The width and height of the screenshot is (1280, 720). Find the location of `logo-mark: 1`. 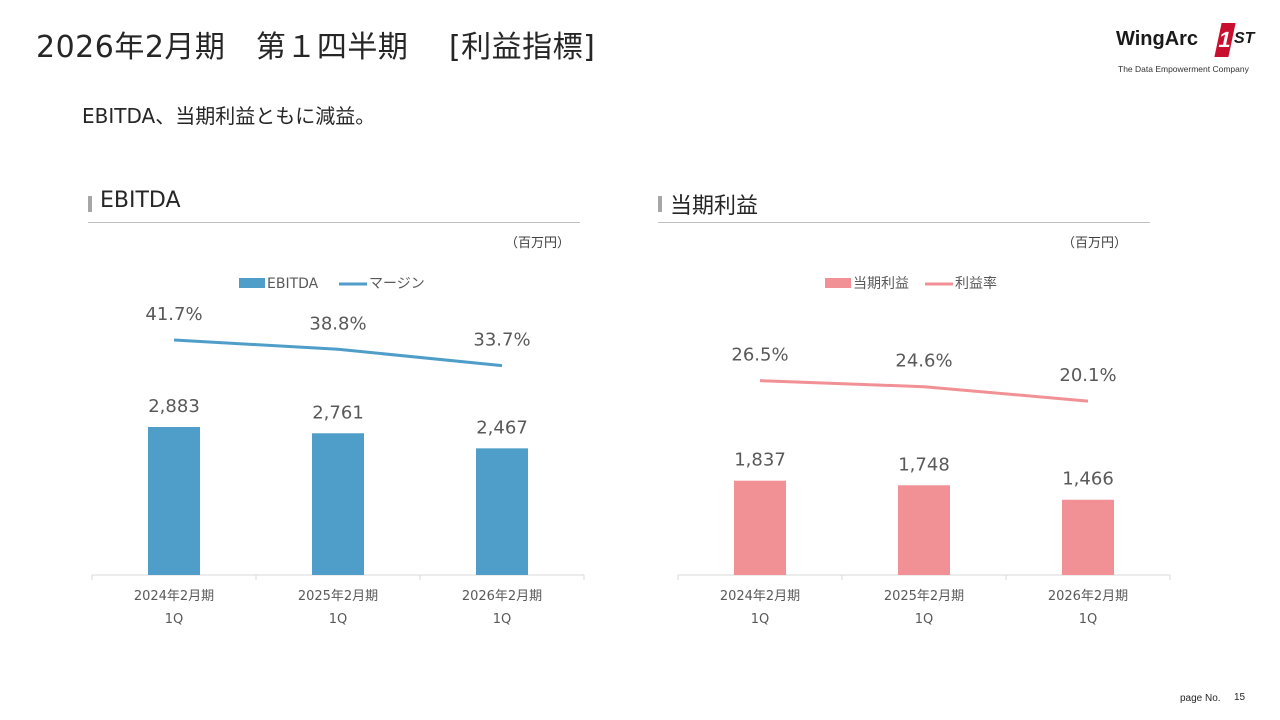

logo-mark: 1 is located at coordinates (1225, 40).